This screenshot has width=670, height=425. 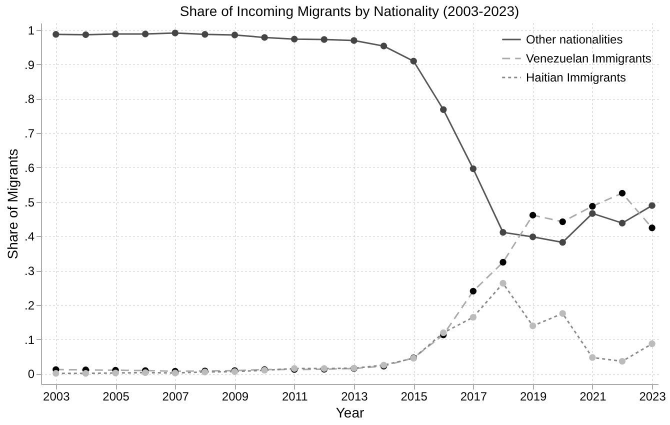 What do you see at coordinates (116, 397) in the screenshot?
I see `x-tick-label: 2005` at bounding box center [116, 397].